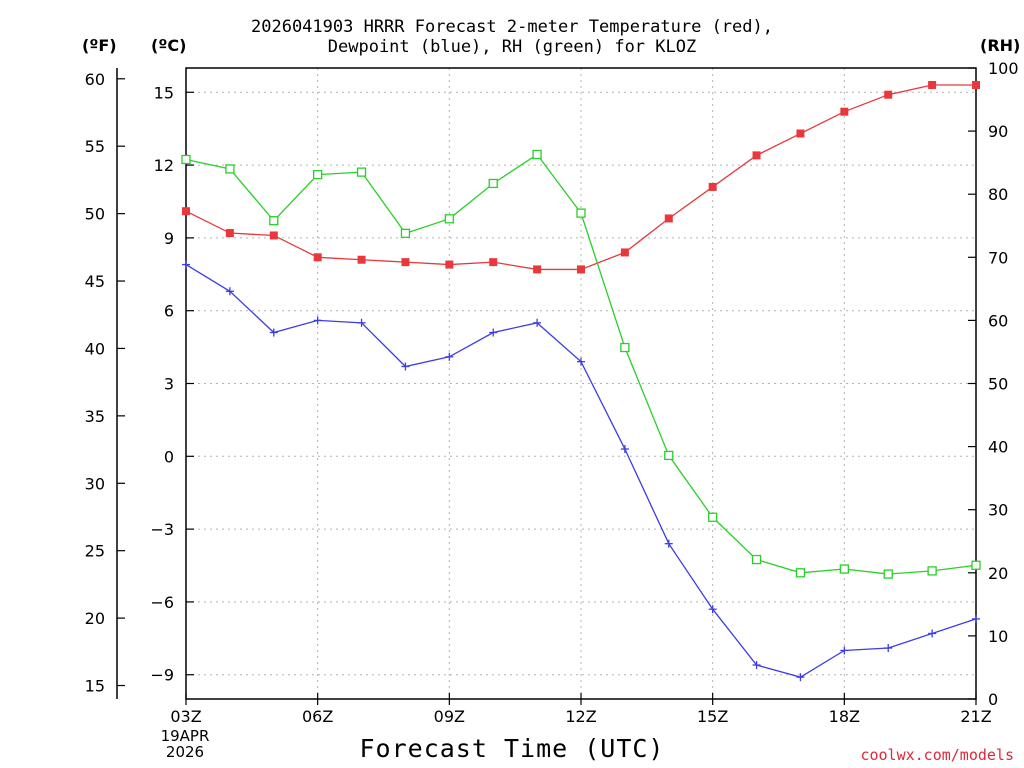 This screenshot has width=1024, height=768. I want to click on rh-tick-label: 30, so click(998, 510).